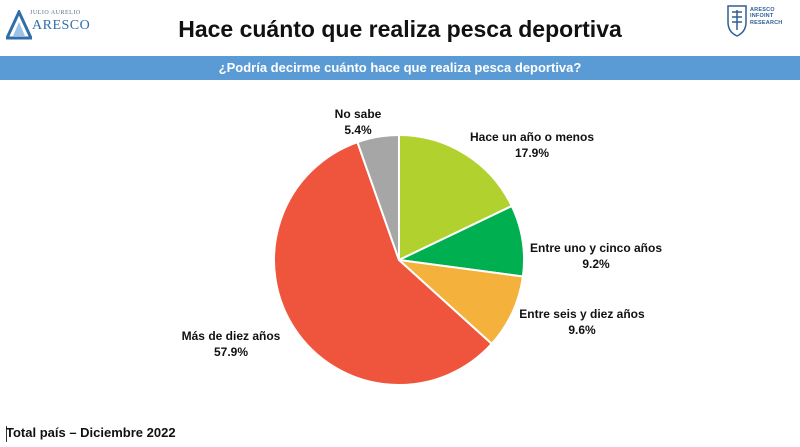 The width and height of the screenshot is (800, 447). I want to click on slice-value-label: 17.9%, so click(532, 153).